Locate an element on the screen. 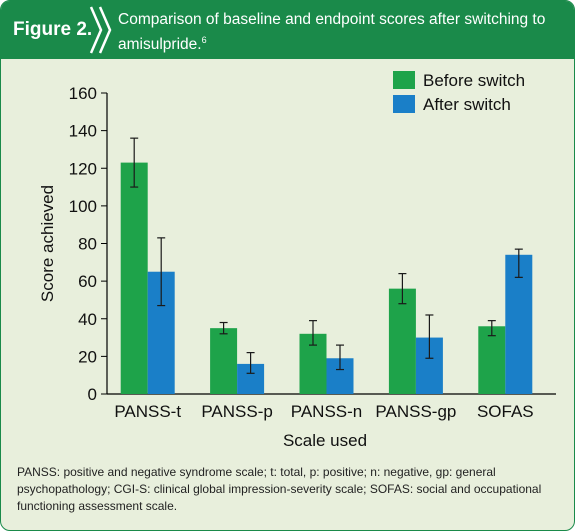  x-tick-label: PANSS-n is located at coordinates (327, 411).